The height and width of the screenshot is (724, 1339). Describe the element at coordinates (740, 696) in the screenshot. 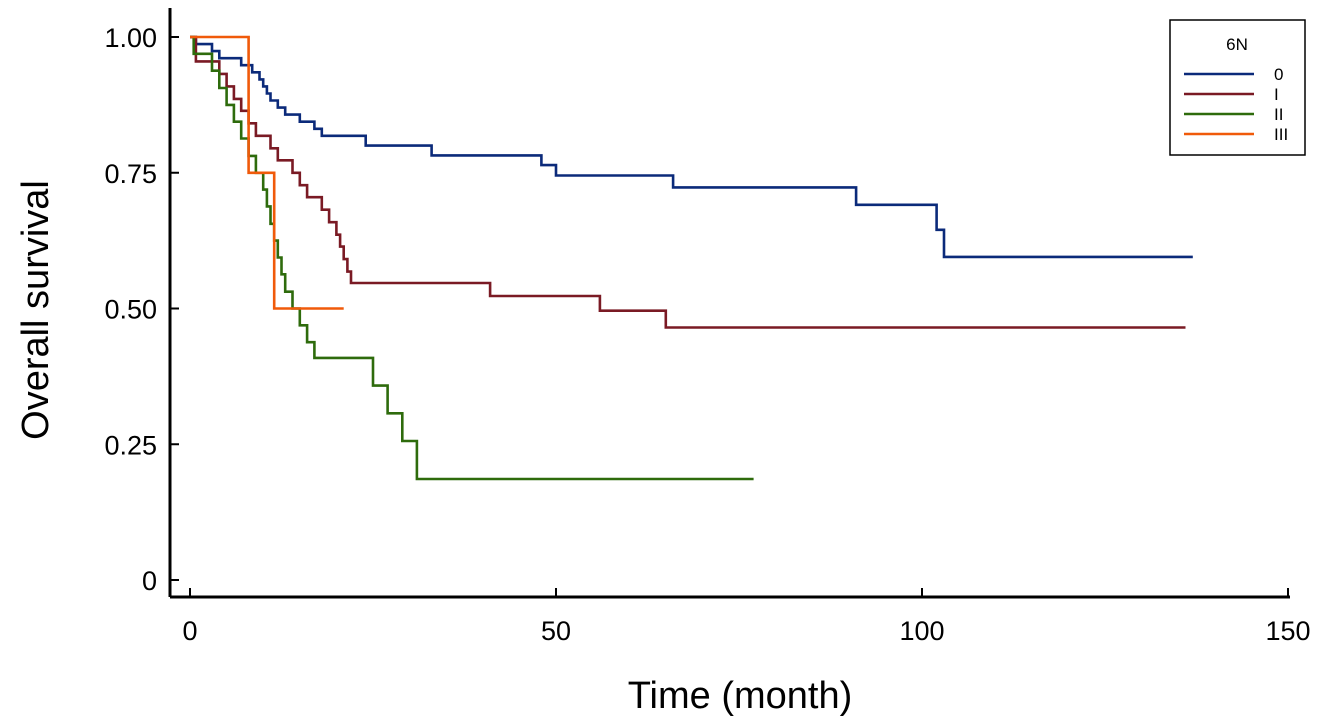

I see `x-axis-title: Time (month)` at that location.